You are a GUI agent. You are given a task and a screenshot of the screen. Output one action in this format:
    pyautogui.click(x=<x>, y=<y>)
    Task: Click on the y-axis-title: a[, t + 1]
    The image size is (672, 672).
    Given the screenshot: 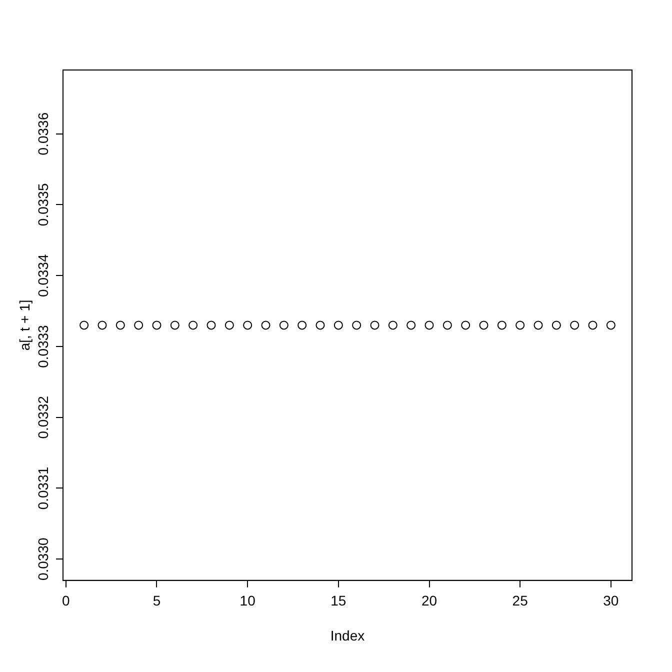 What is the action you would take?
    pyautogui.click(x=24, y=325)
    